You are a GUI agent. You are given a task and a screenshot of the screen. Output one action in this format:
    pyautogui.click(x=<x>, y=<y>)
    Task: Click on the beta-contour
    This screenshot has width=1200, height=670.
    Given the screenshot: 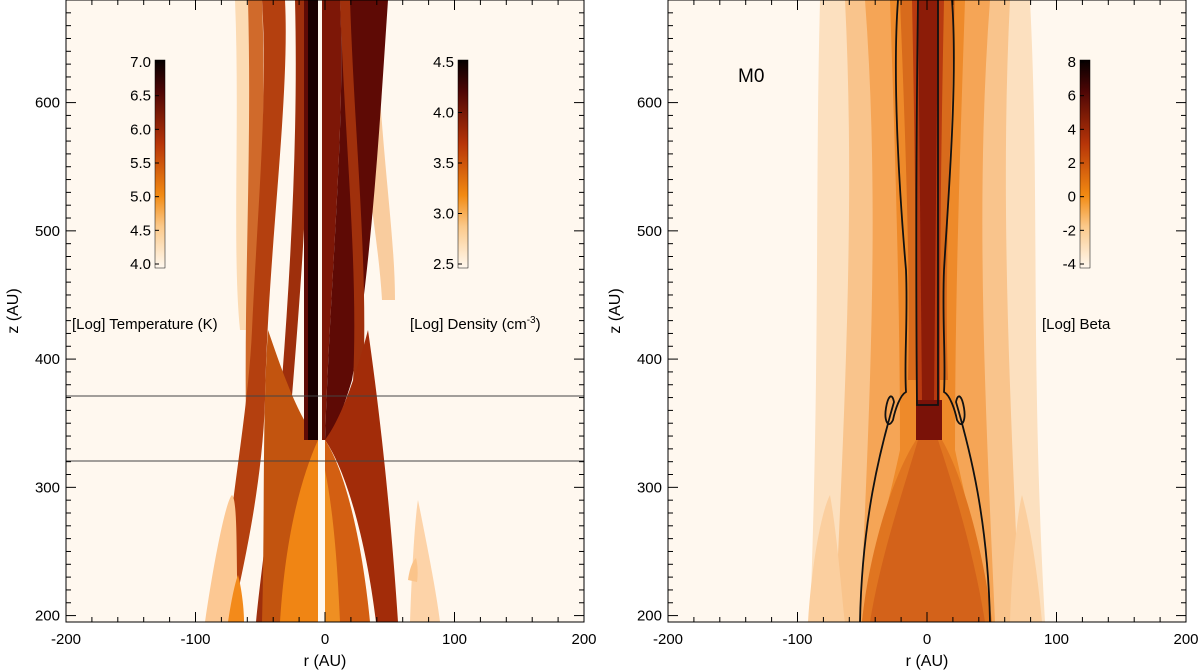 What is the action you would take?
    pyautogui.click(x=925, y=311)
    